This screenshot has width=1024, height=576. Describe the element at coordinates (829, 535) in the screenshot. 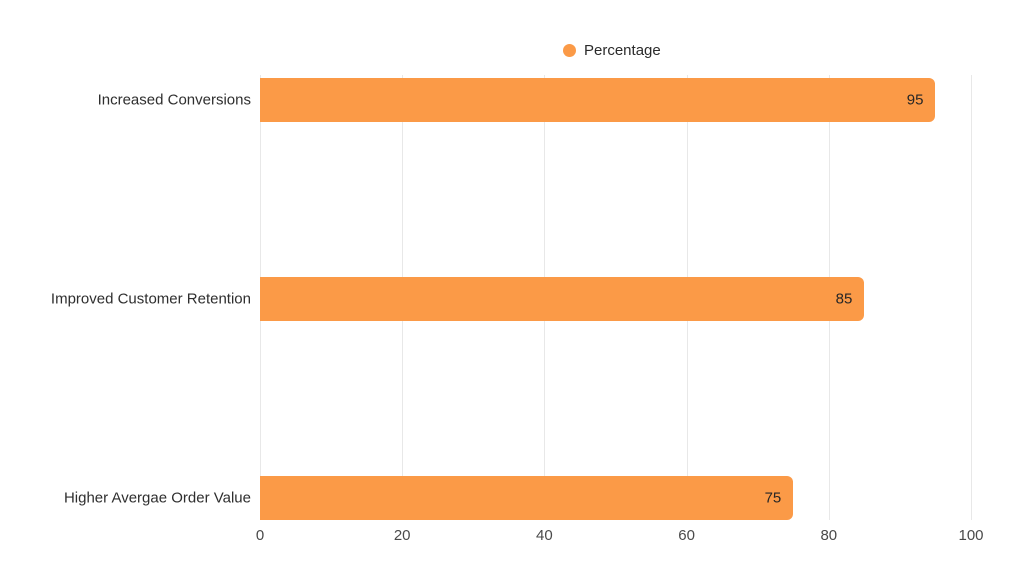

I see `x-tick-label: 80` at that location.